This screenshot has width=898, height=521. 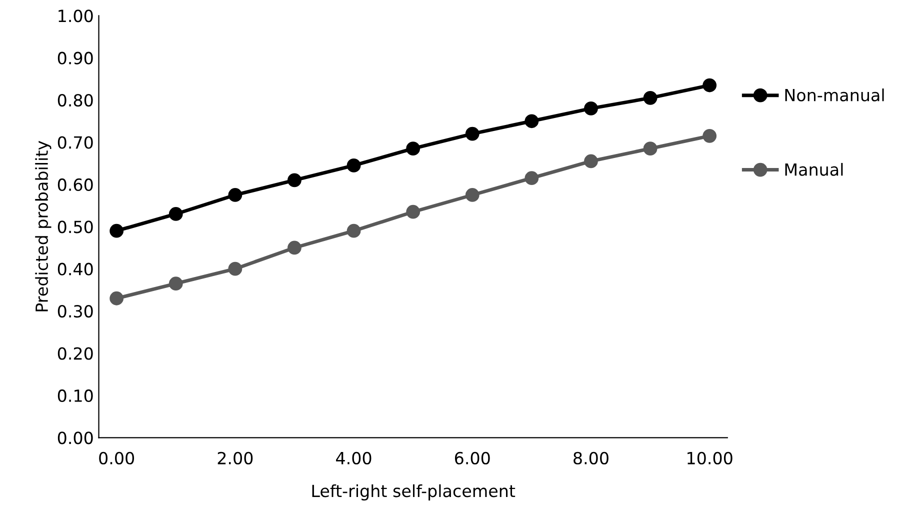 What do you see at coordinates (75, 142) in the screenshot?
I see `y-tick-label: 0.70` at bounding box center [75, 142].